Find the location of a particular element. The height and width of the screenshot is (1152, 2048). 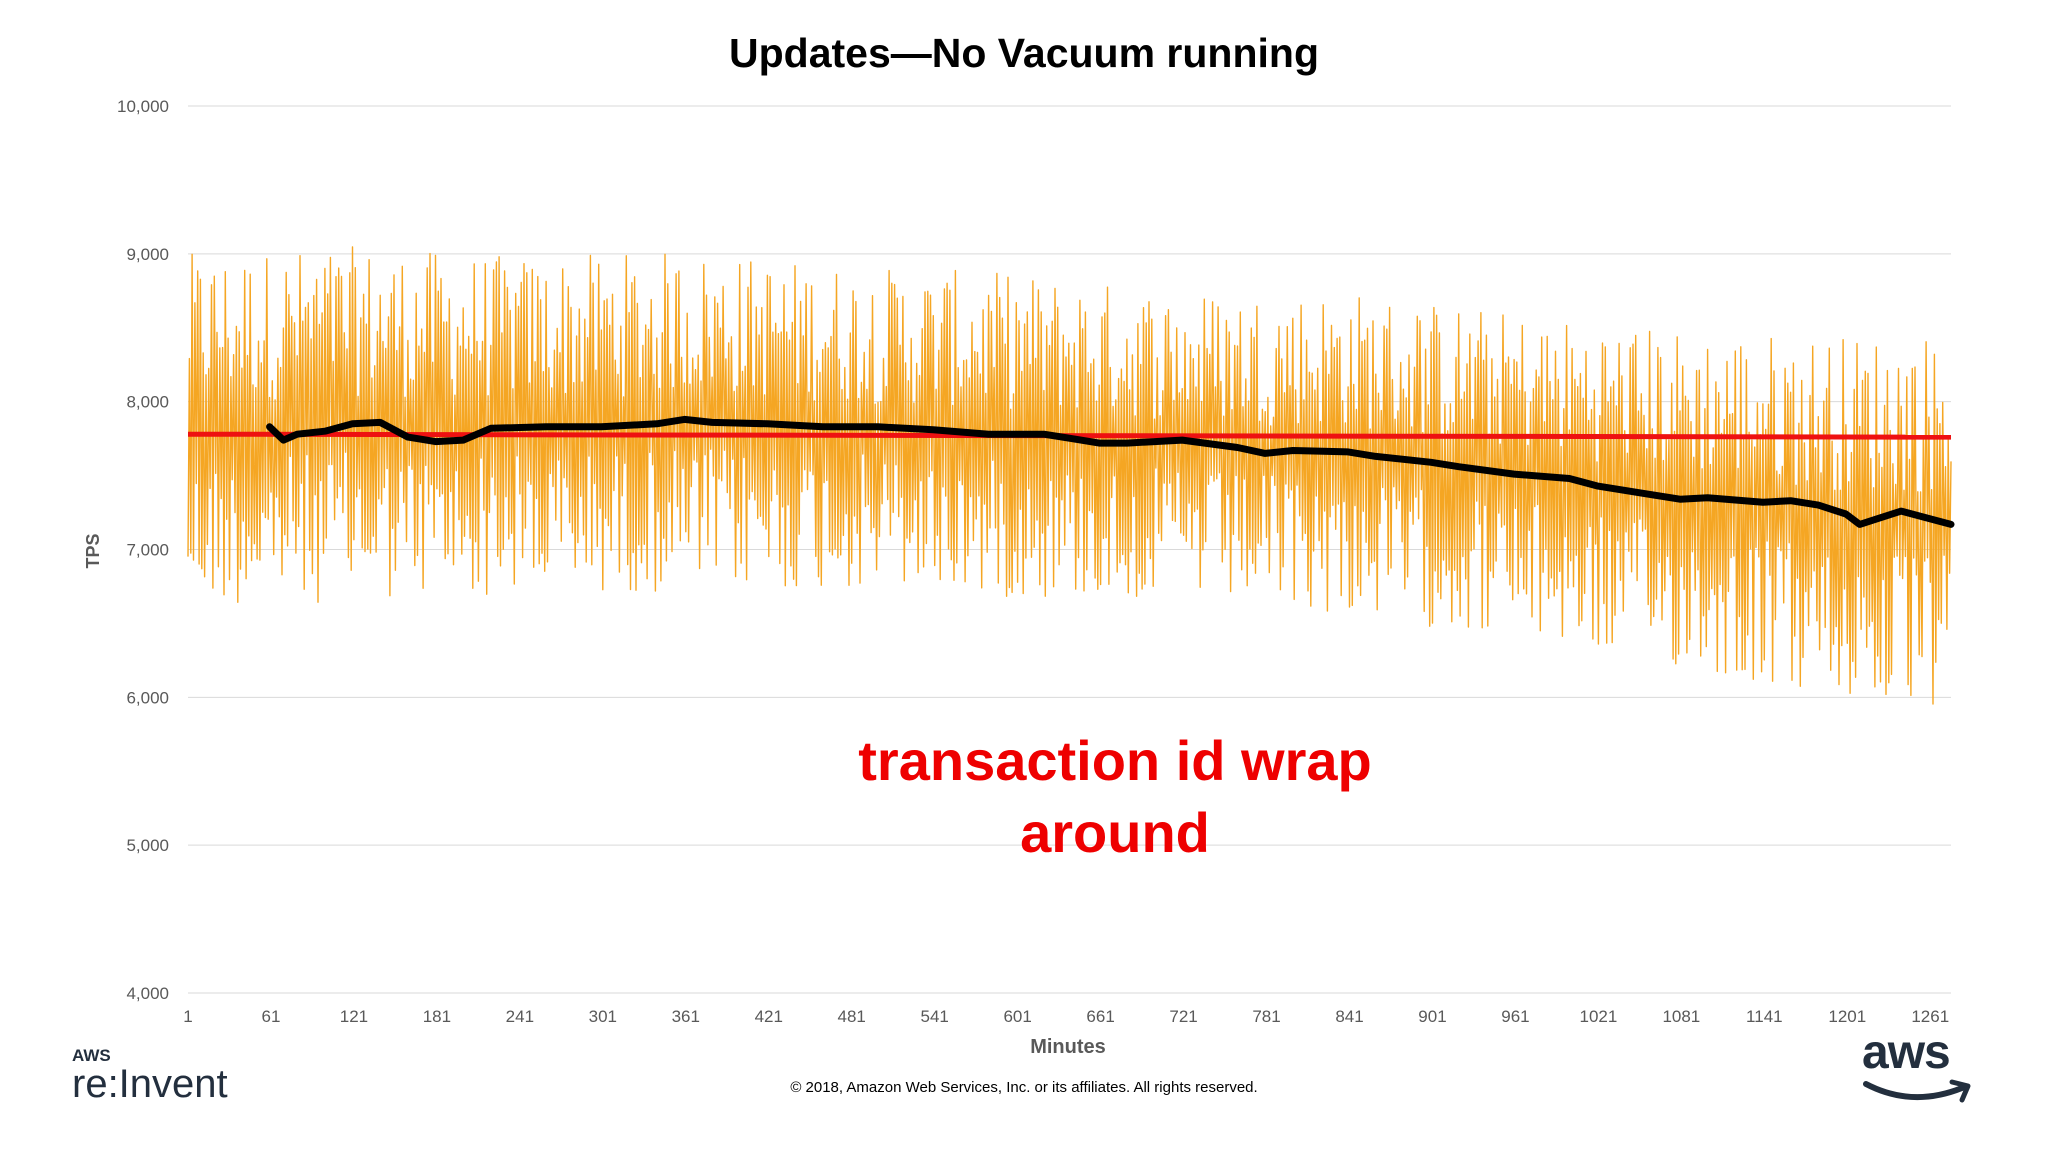

aws-logo: aws is located at coordinates (1922, 1068).